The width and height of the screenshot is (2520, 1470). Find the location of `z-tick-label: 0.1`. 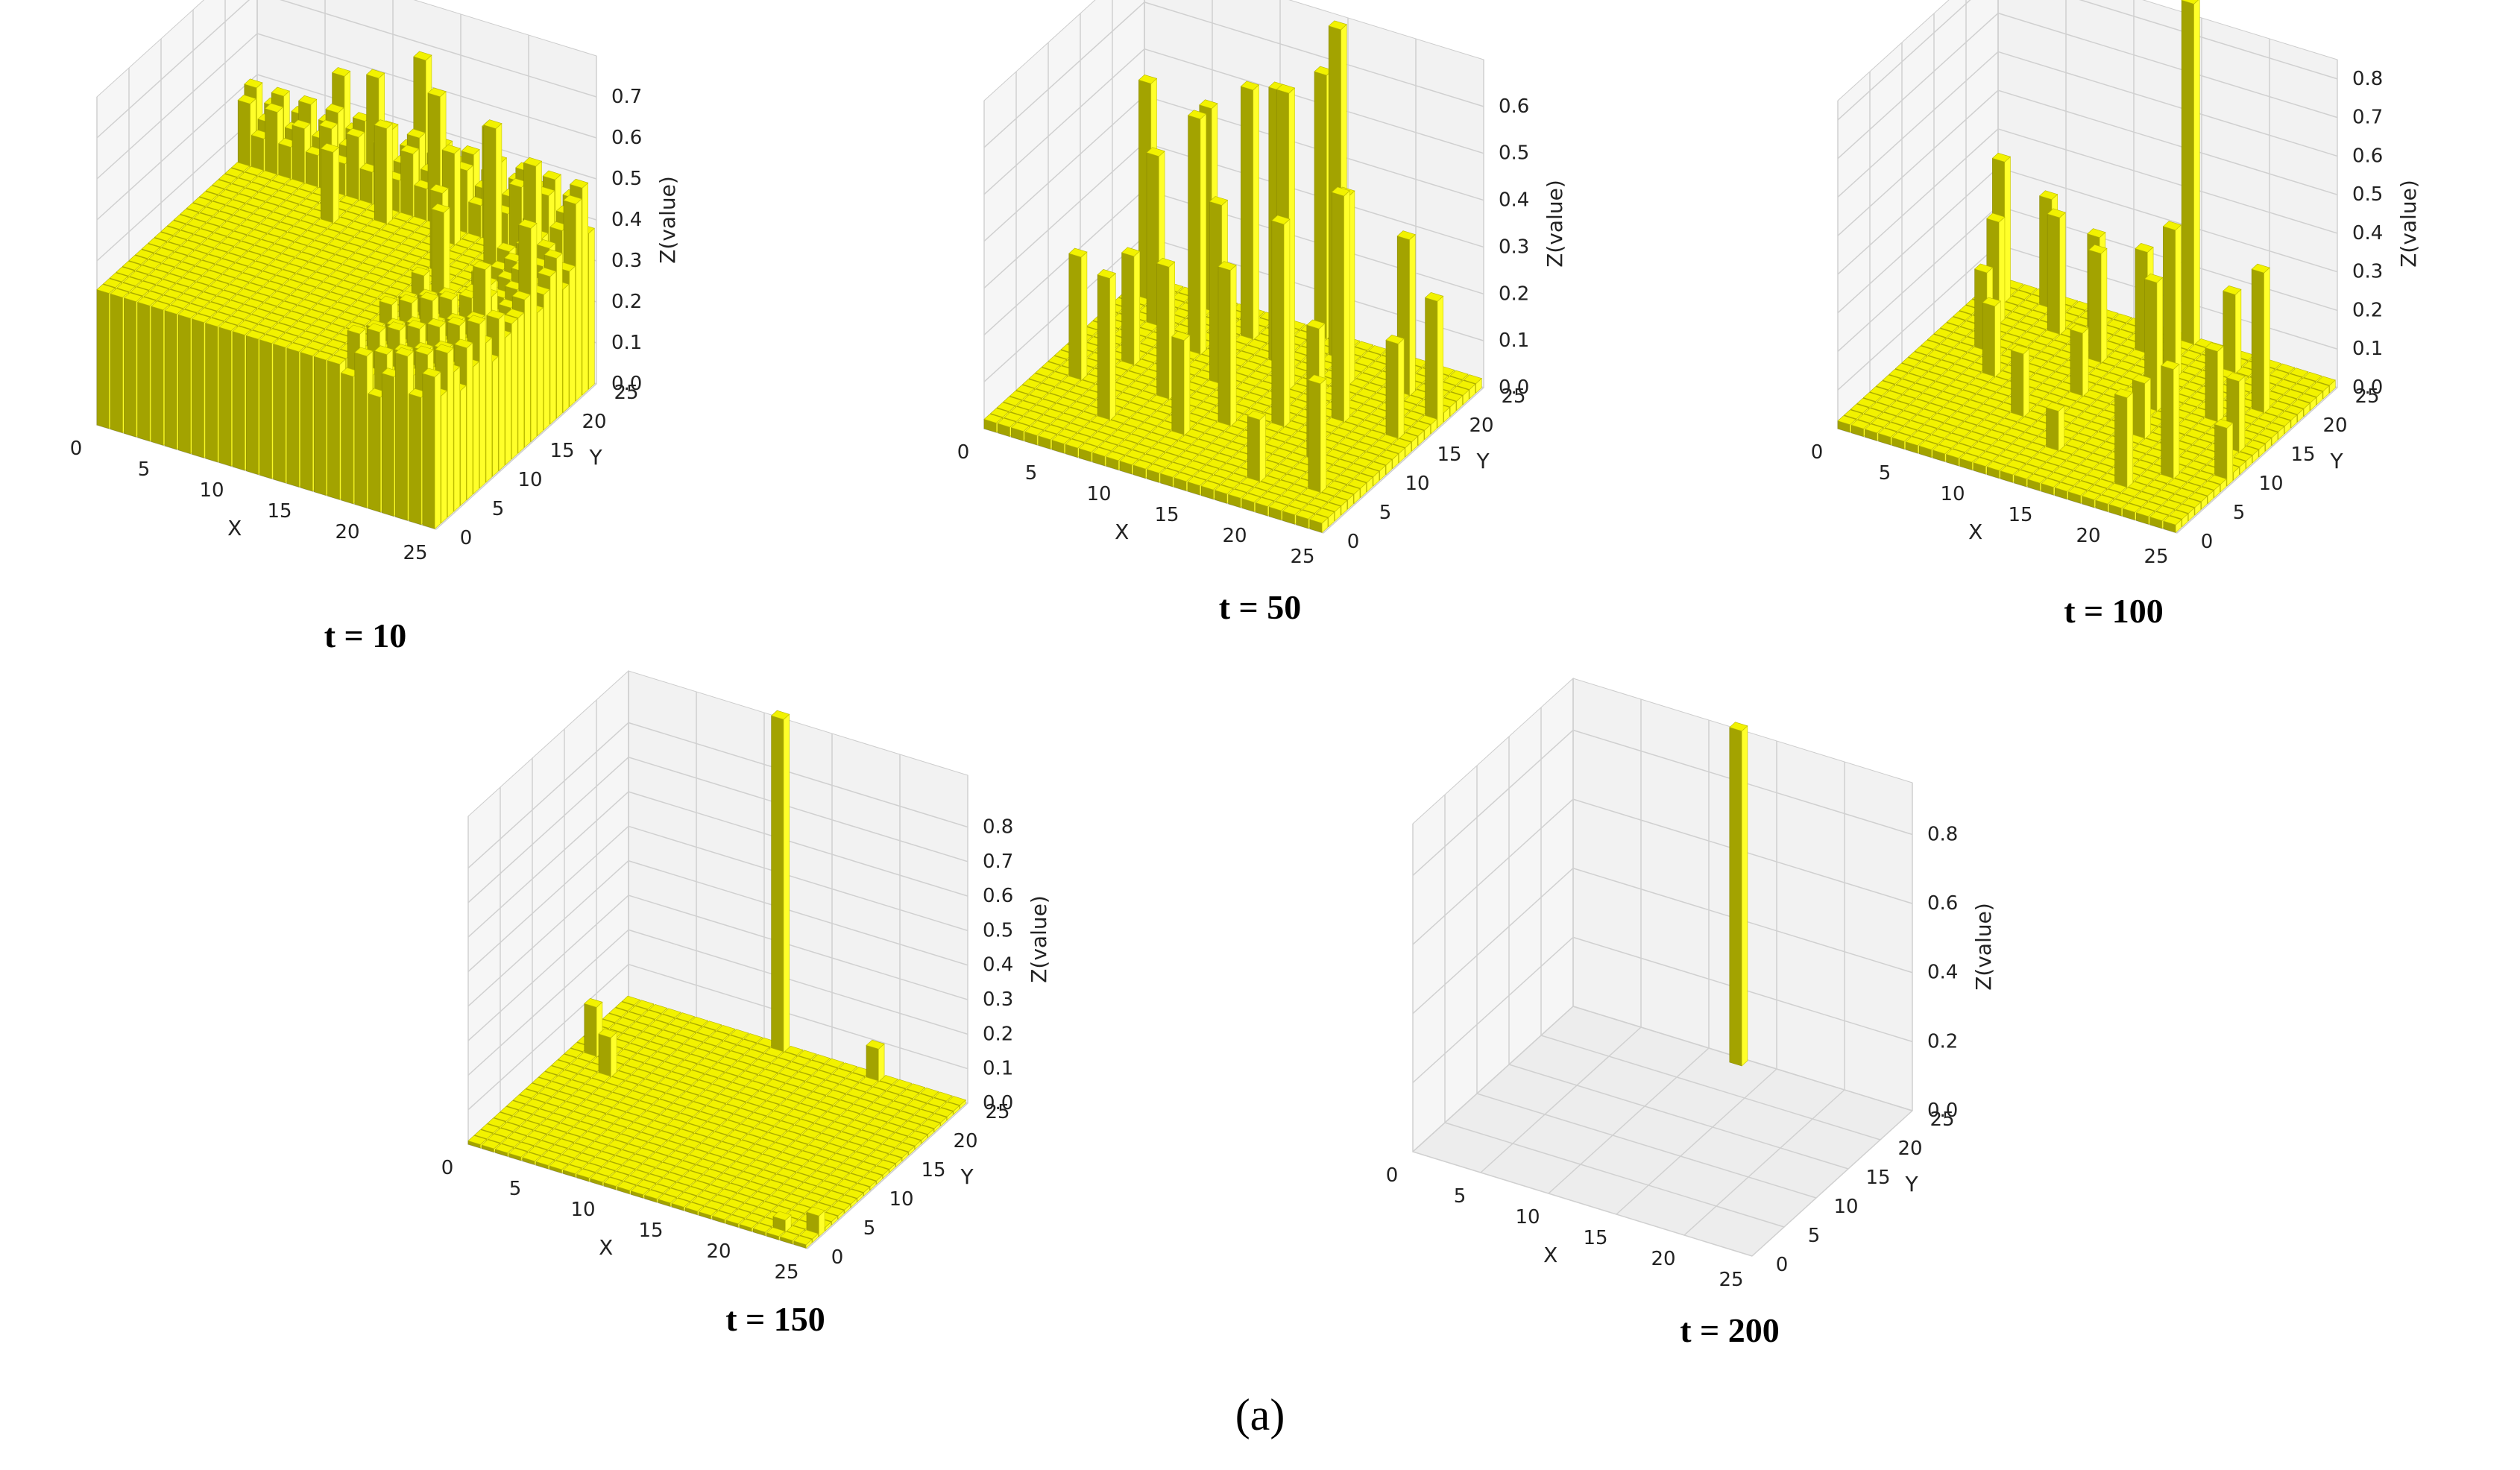

z-tick-label: 0.1 is located at coordinates (626, 343).